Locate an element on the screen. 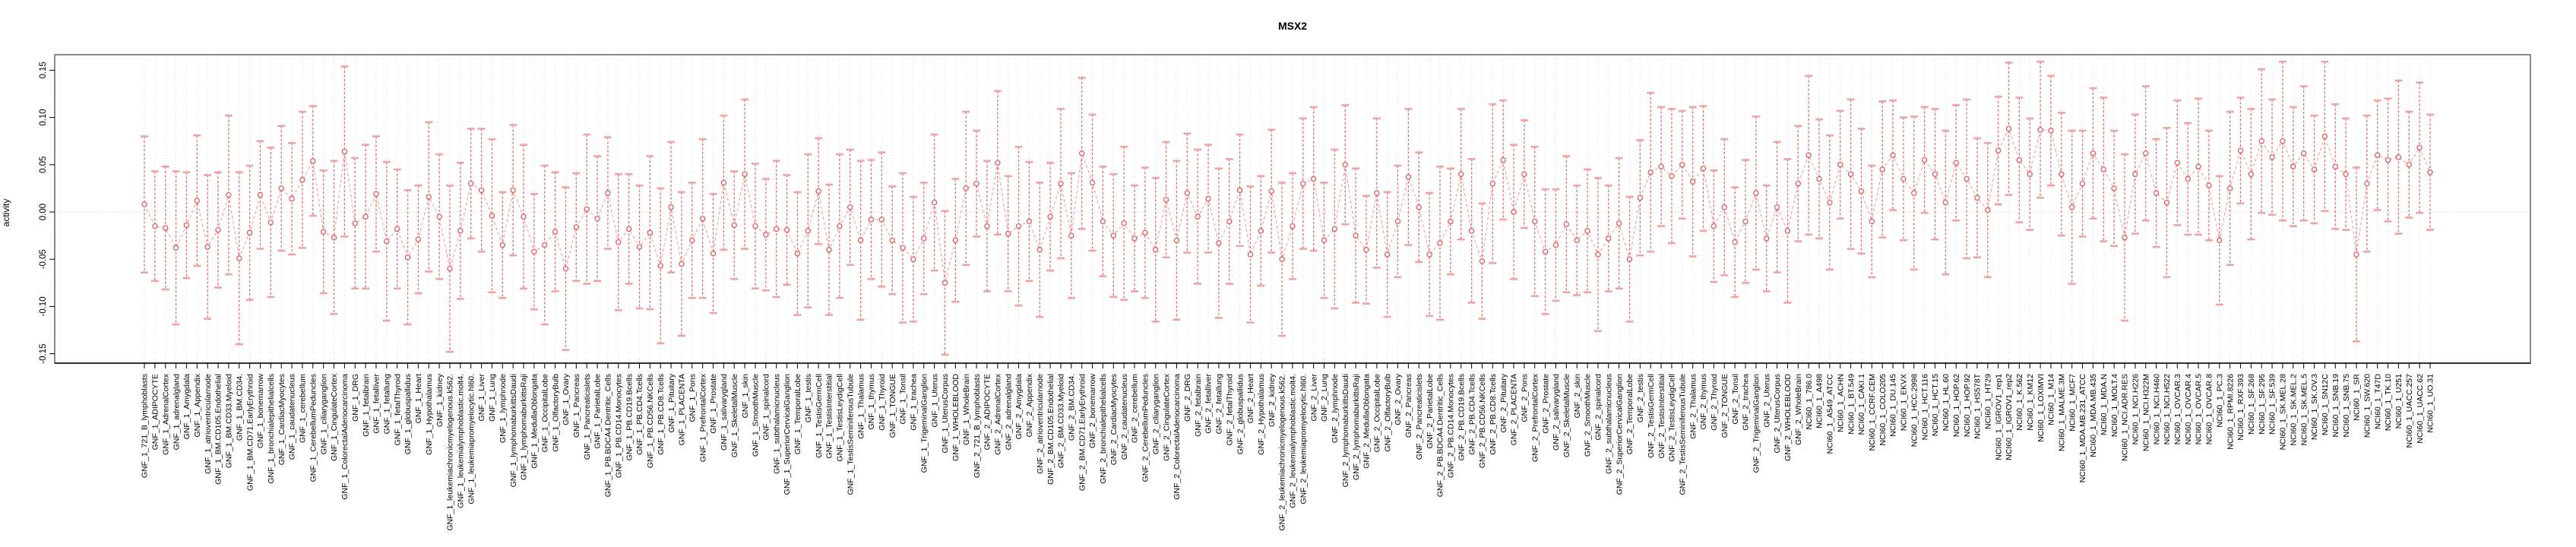 Image resolution: width=2576 pixels, height=547 pixels. x-axis-label: GNF_1_MedullaOblongata is located at coordinates (535, 421).